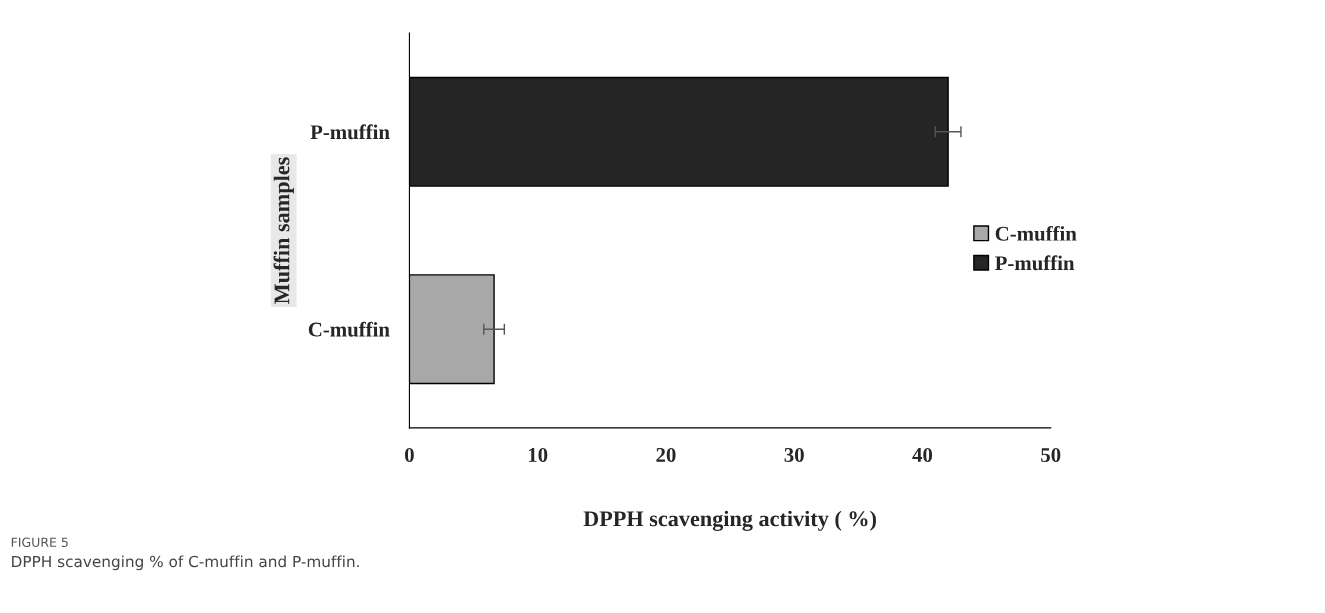  What do you see at coordinates (666, 454) in the screenshot?
I see `x-tick-label: 20` at bounding box center [666, 454].